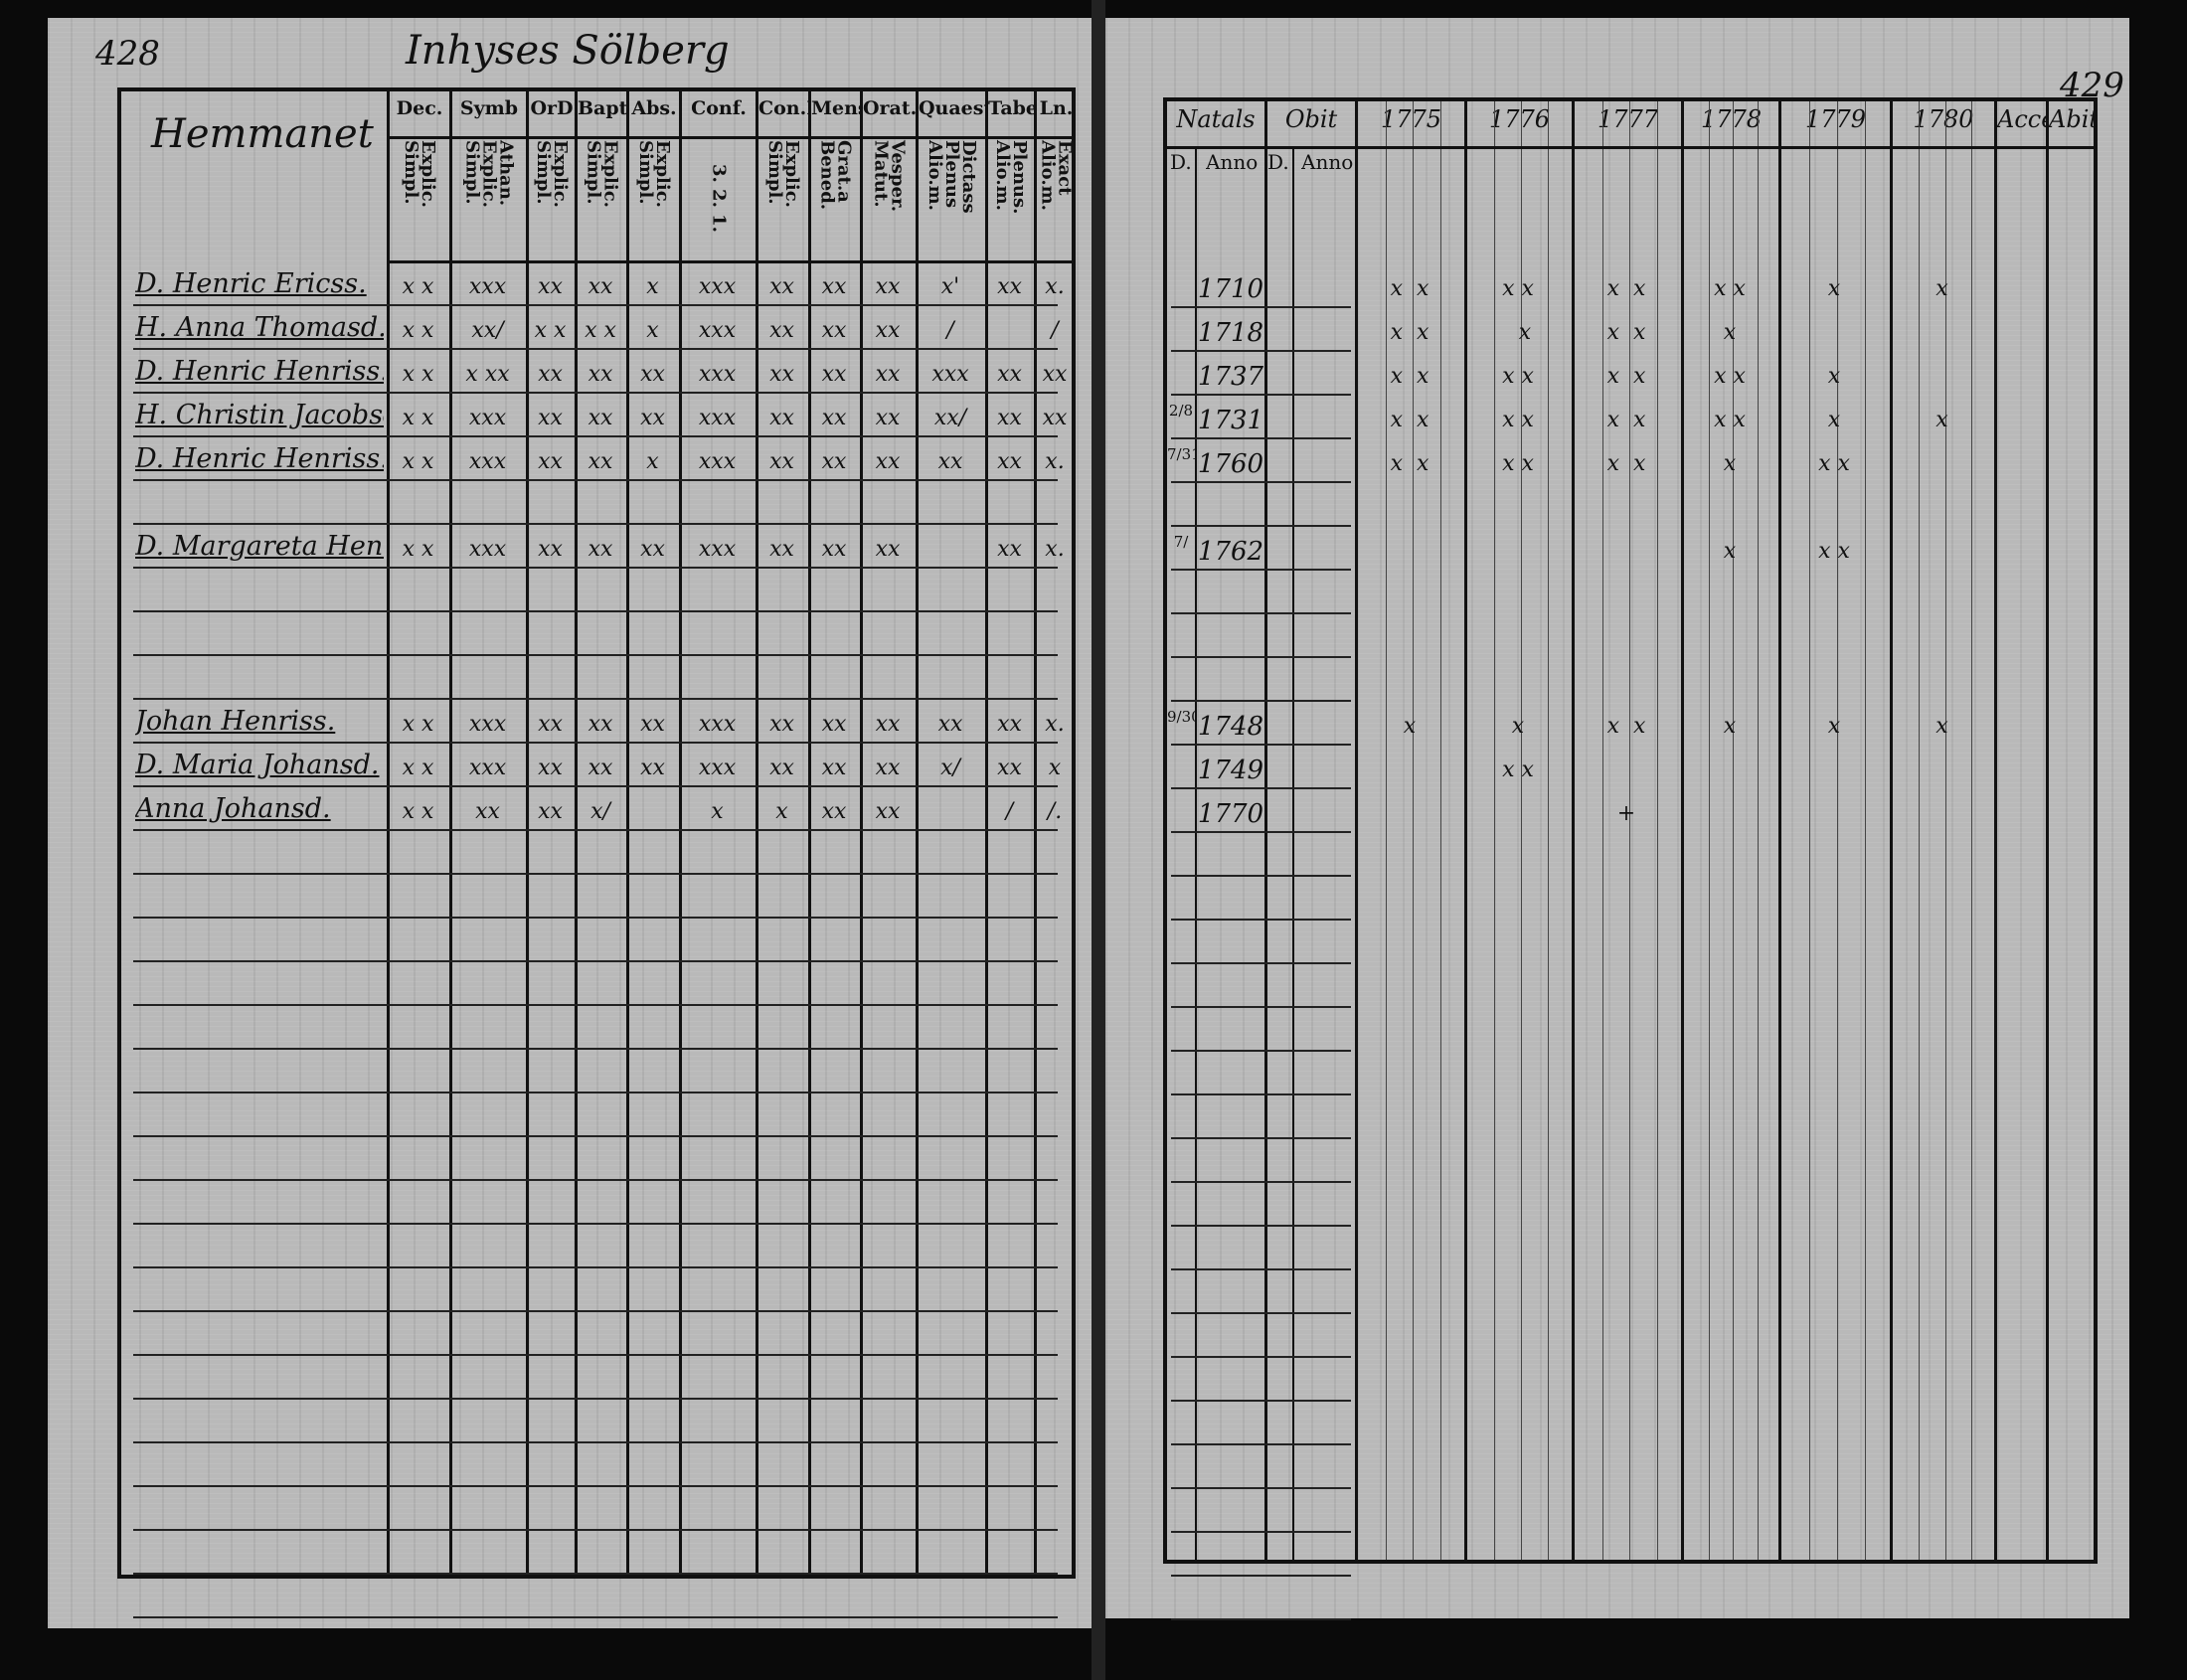  What do you see at coordinates (1411, 119) in the screenshot?
I see `column-header: 1775` at bounding box center [1411, 119].